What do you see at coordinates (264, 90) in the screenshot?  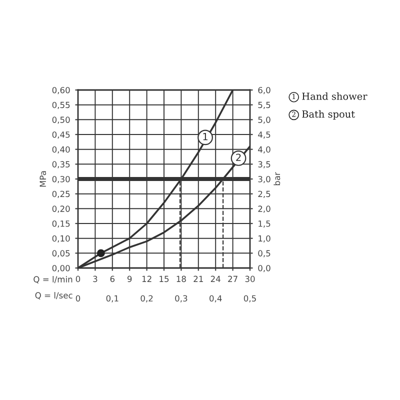 I see `y2-tick-label: 6,0` at bounding box center [264, 90].